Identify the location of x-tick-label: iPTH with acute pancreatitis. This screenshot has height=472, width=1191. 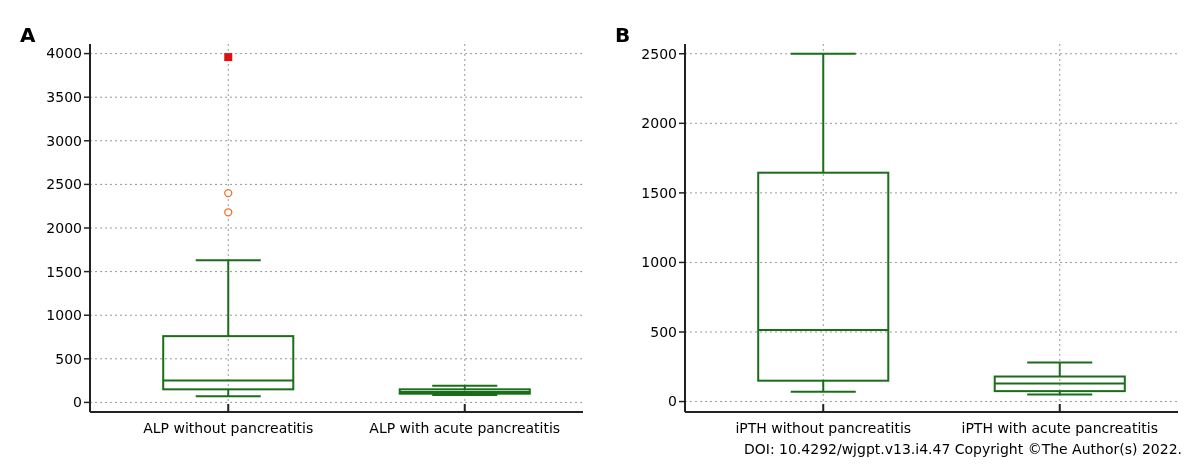
(1059, 428).